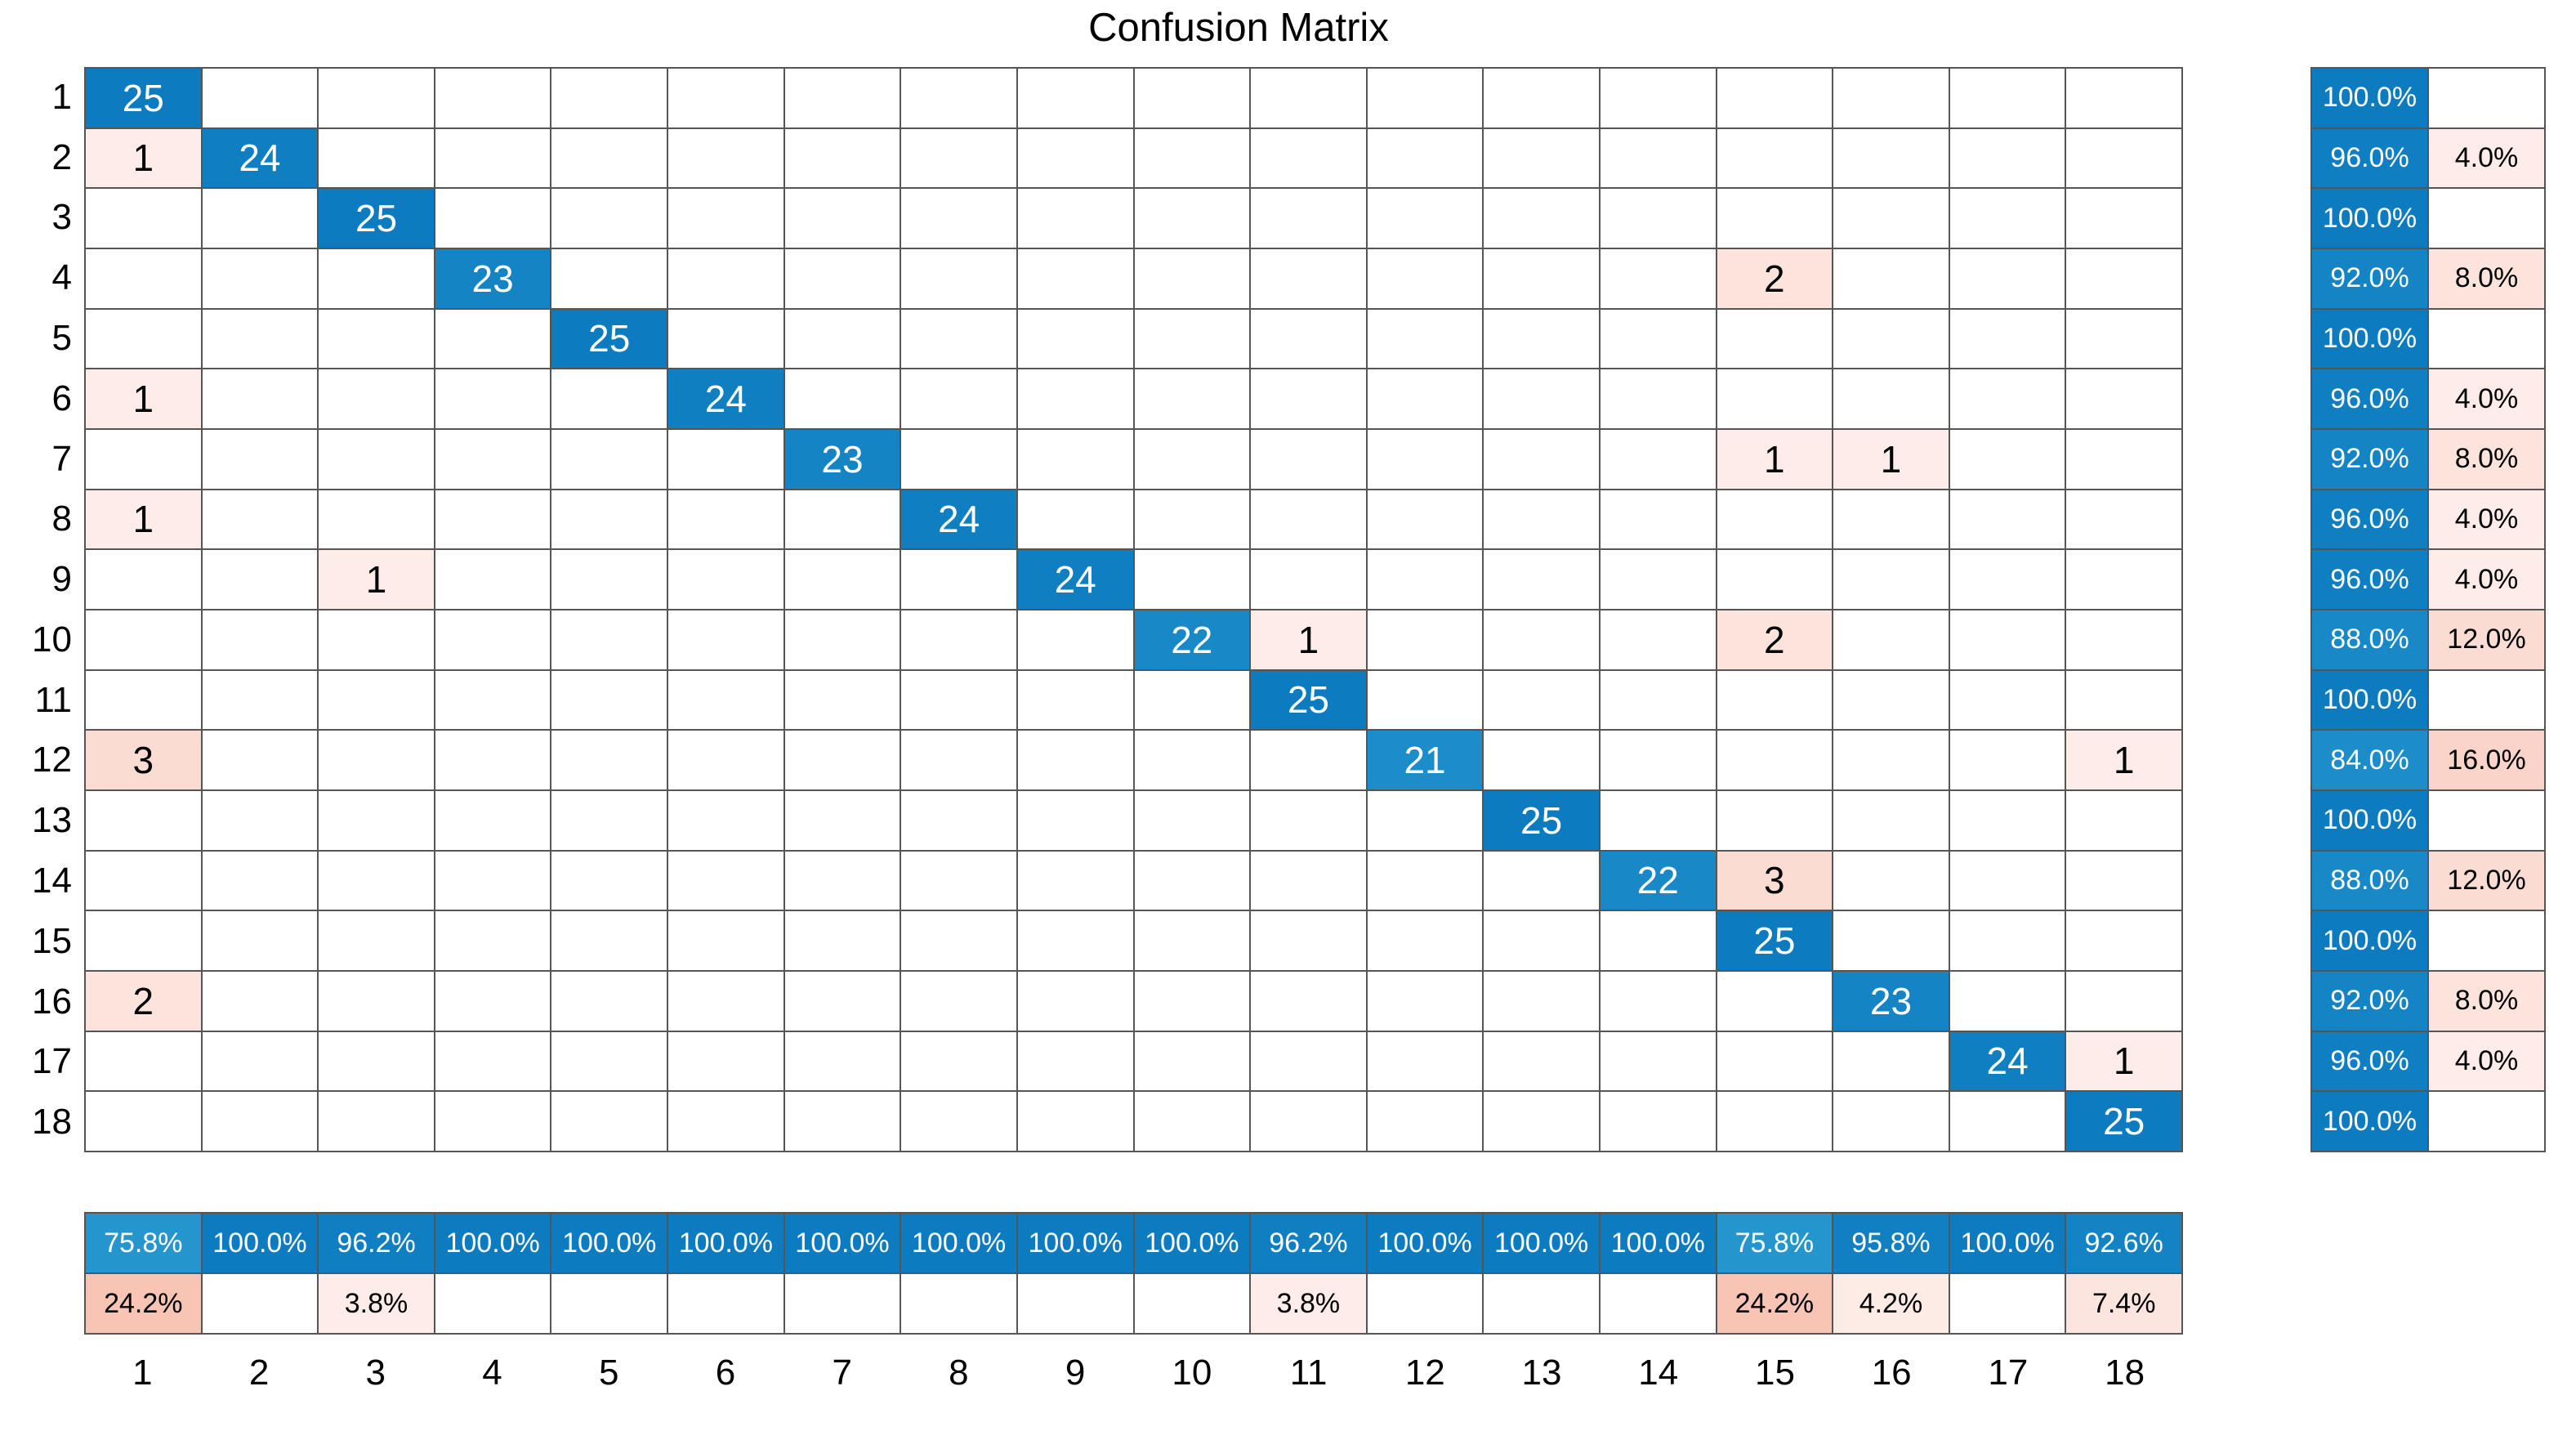  Describe the element at coordinates (2371, 1001) in the screenshot. I see `row-summary-correct-cell: 92.0%` at that location.